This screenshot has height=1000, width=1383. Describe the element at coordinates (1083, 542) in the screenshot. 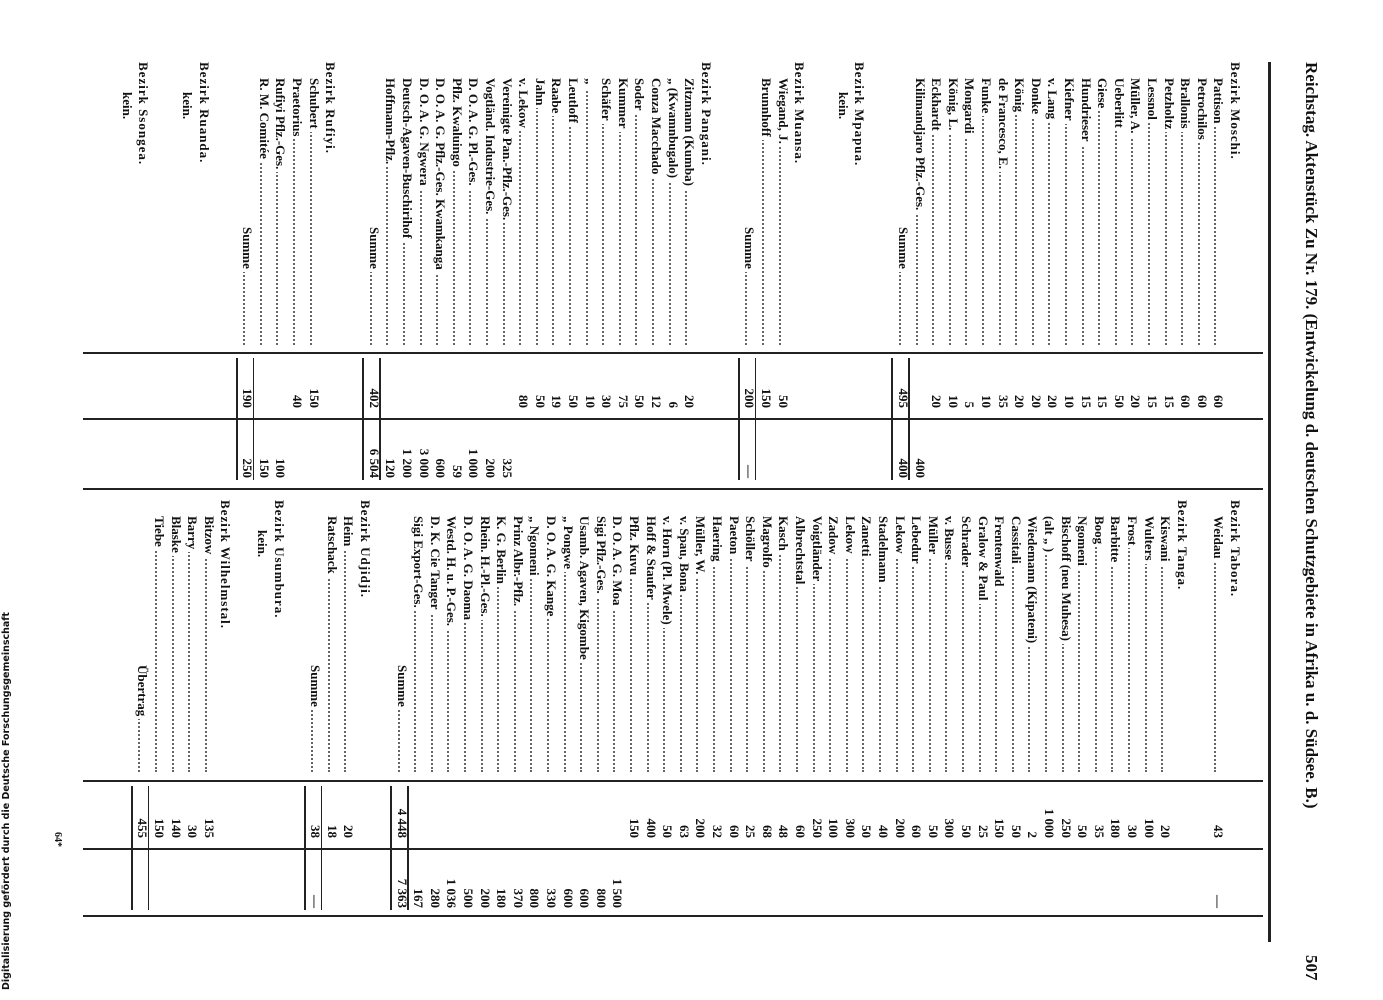

I see `entry-name: Ngomeni` at that location.